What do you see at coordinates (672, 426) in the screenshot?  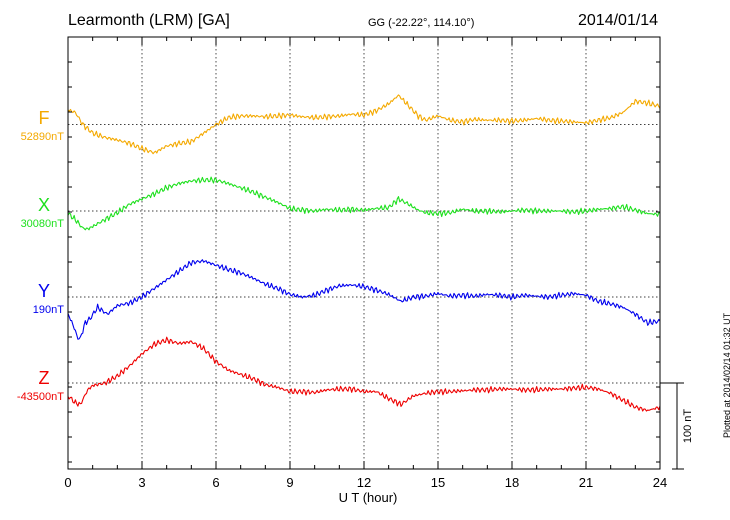 I see `scale-bar` at bounding box center [672, 426].